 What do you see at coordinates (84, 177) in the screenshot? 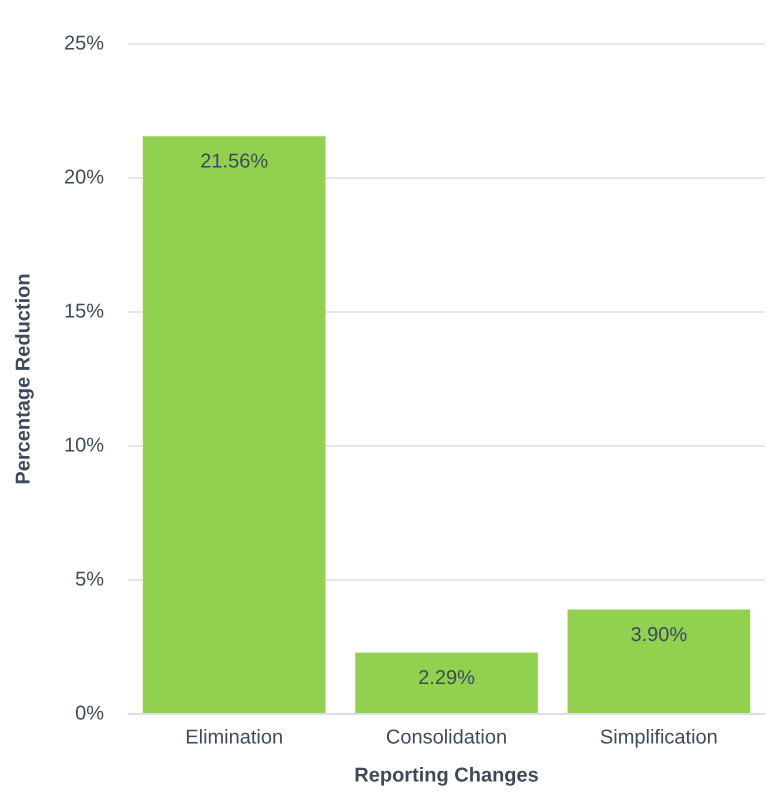
I see `y-tick-label: 20%` at bounding box center [84, 177].